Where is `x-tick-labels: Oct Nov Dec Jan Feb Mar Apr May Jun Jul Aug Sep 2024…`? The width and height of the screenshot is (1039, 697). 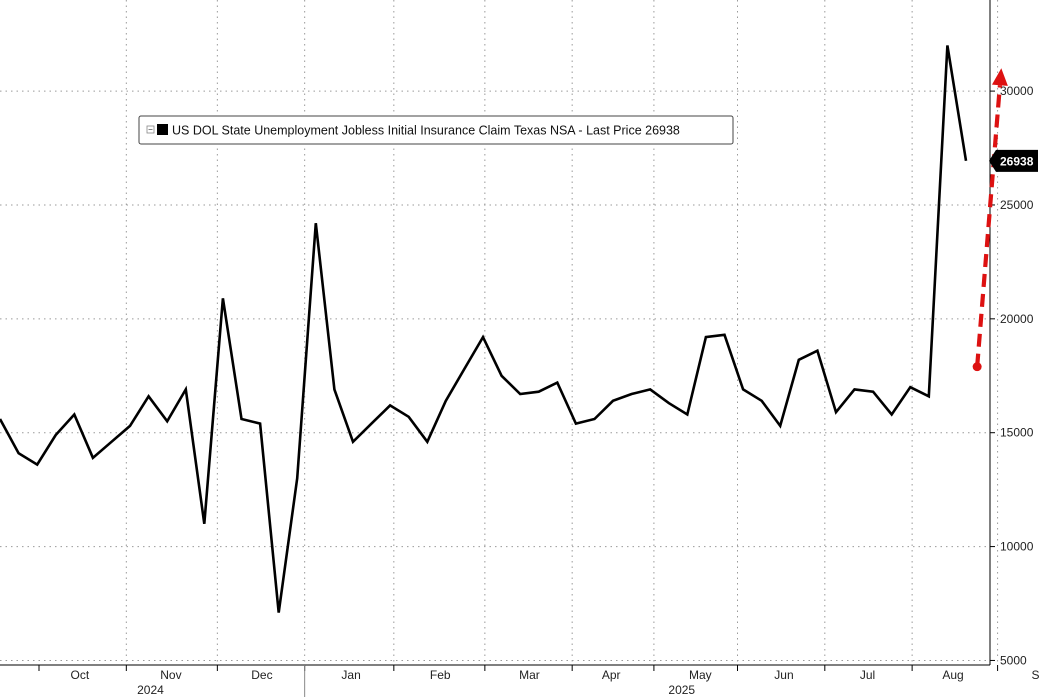 x-tick-labels: Oct Nov Dec Jan Feb Mar Apr May Jun Jul Aug Sep 2024… is located at coordinates (555, 682).